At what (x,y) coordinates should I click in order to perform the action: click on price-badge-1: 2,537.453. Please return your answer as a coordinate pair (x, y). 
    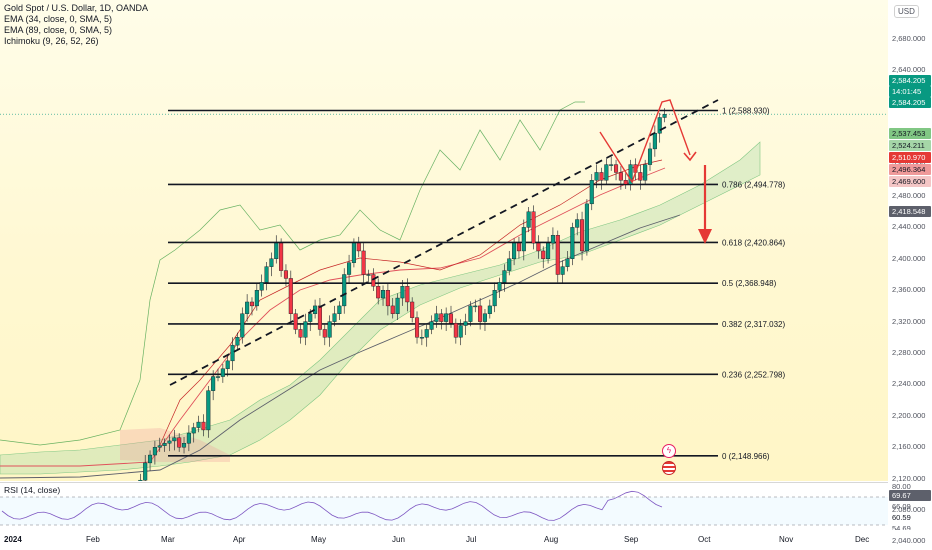
    Looking at the image, I should click on (910, 133).